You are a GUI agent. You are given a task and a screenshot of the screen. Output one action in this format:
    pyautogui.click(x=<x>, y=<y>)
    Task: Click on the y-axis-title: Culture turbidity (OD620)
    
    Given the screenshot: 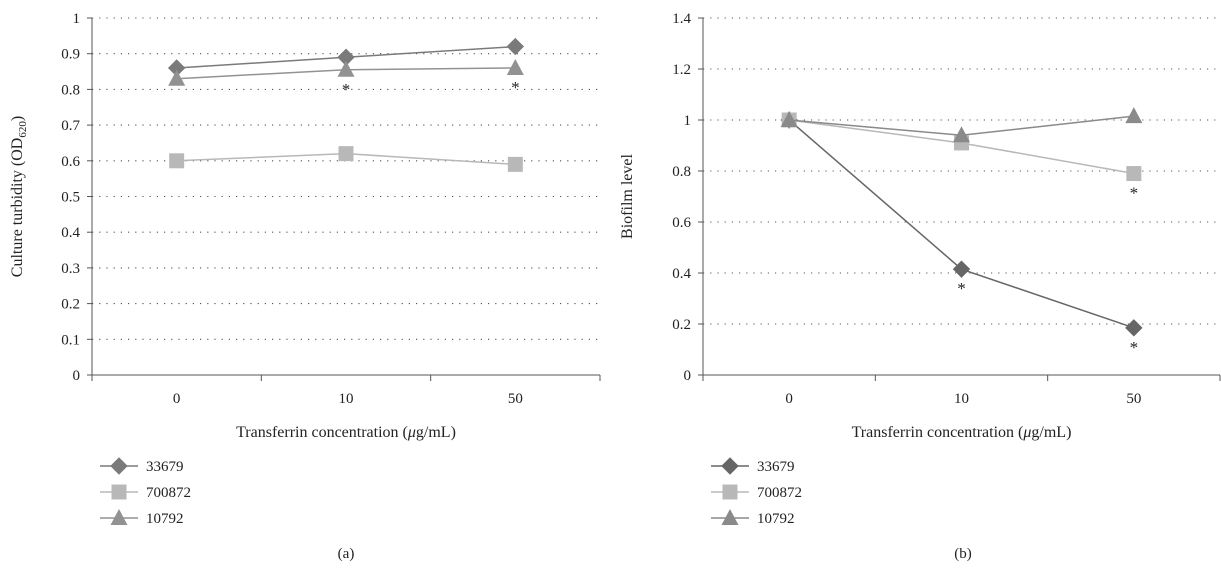 What is the action you would take?
    pyautogui.click(x=19, y=196)
    